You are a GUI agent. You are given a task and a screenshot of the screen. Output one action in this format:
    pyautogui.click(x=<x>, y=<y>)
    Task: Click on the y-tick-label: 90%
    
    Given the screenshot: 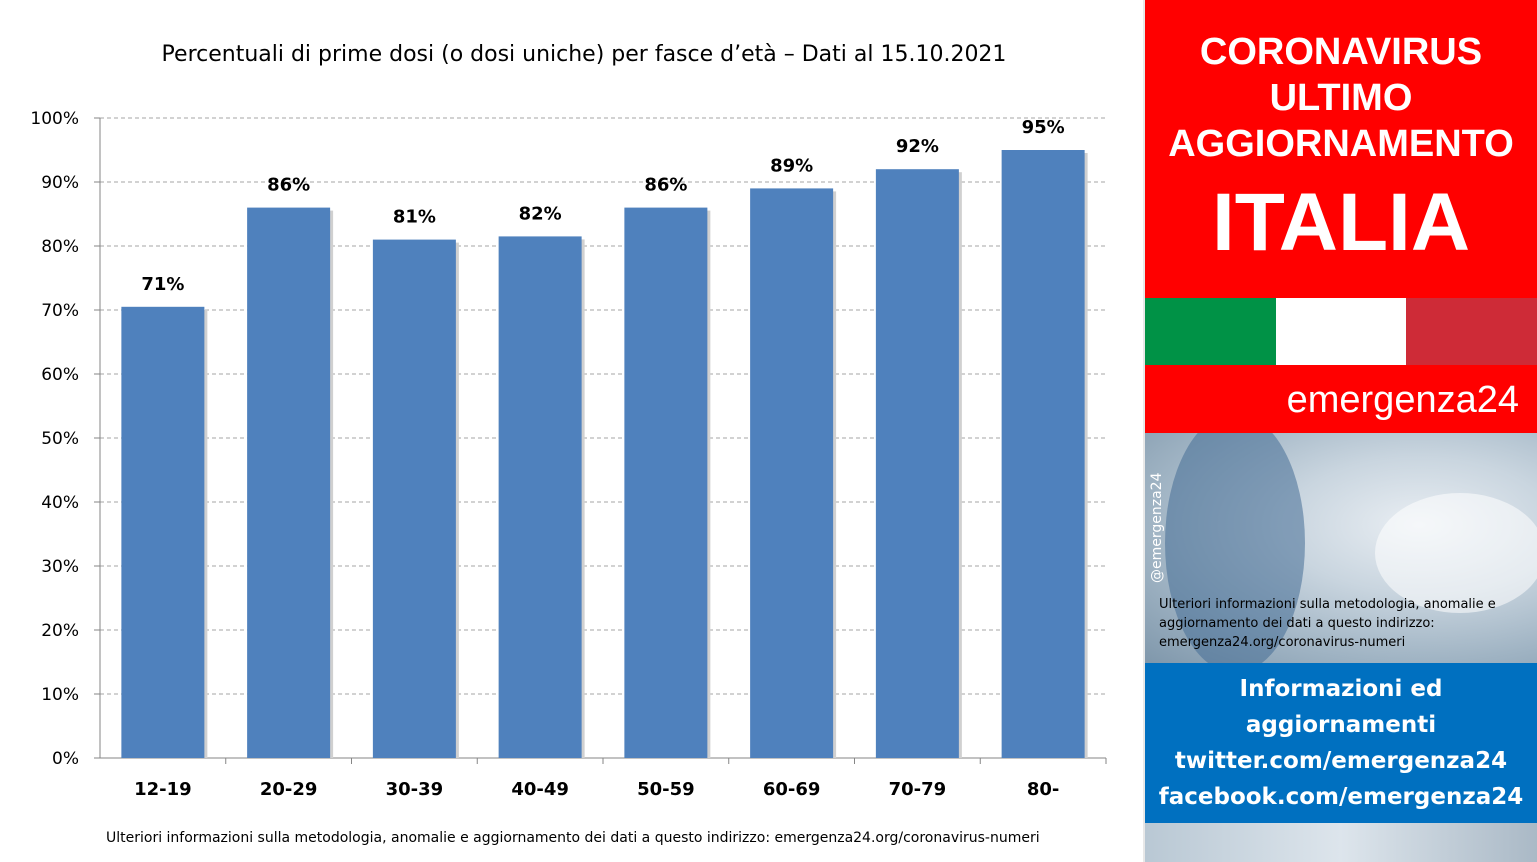 What is the action you would take?
    pyautogui.click(x=60, y=183)
    